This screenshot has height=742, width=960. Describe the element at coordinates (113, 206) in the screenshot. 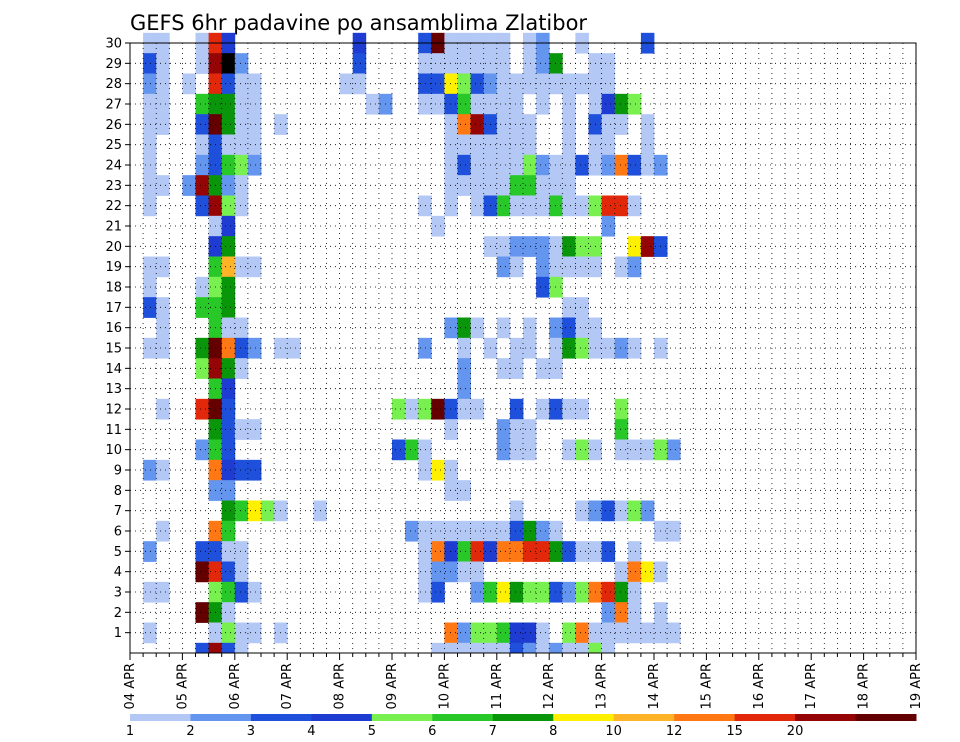

I see `y-tick-label: 22` at that location.